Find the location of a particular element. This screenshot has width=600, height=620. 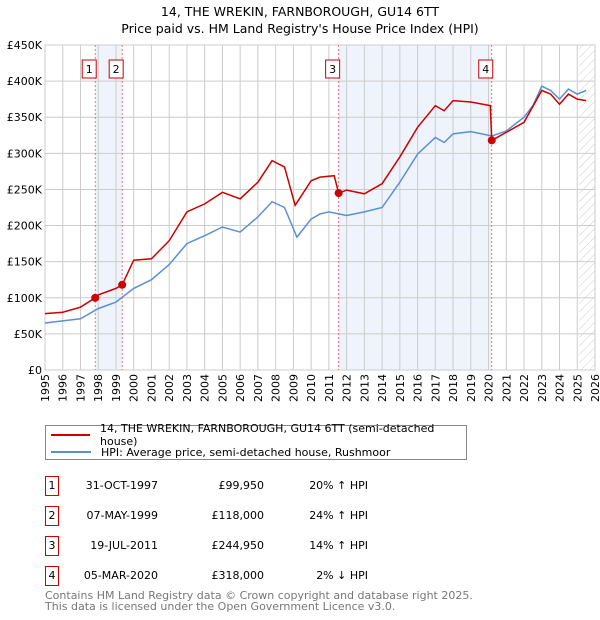

sale-label-1: 1 is located at coordinates (89, 69).